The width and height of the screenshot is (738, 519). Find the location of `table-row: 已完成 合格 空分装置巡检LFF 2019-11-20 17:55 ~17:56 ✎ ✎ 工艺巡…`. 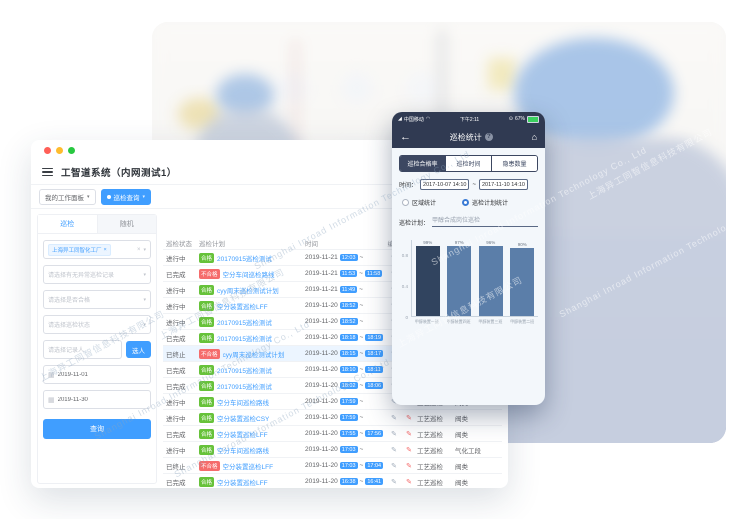

table-row: 已完成 合格 空分装置巡检LFF 2019-11-20 17:55 ~17:56 ✎ ✎ 工艺巡… is located at coordinates (332, 434).